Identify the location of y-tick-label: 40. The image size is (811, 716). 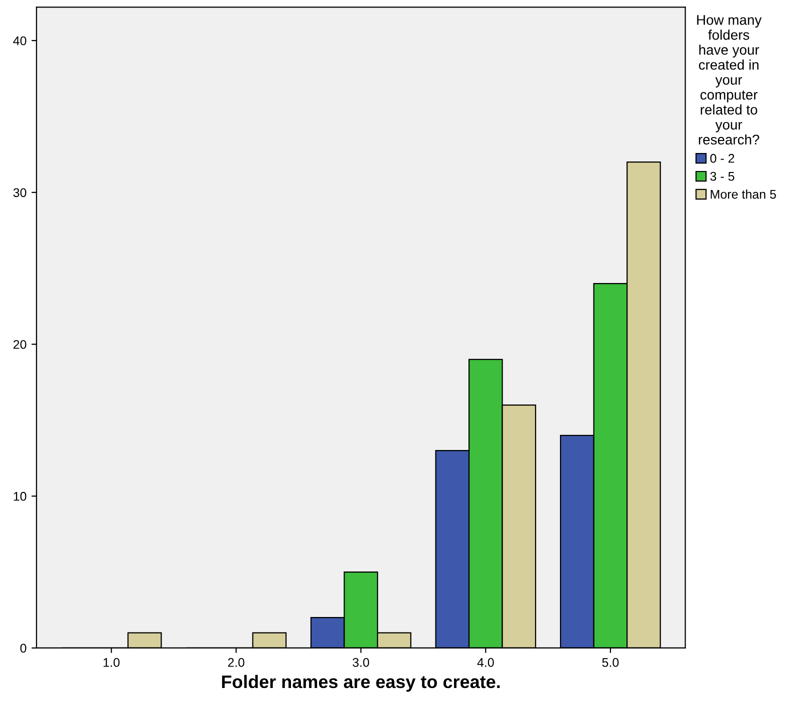
(19, 41).